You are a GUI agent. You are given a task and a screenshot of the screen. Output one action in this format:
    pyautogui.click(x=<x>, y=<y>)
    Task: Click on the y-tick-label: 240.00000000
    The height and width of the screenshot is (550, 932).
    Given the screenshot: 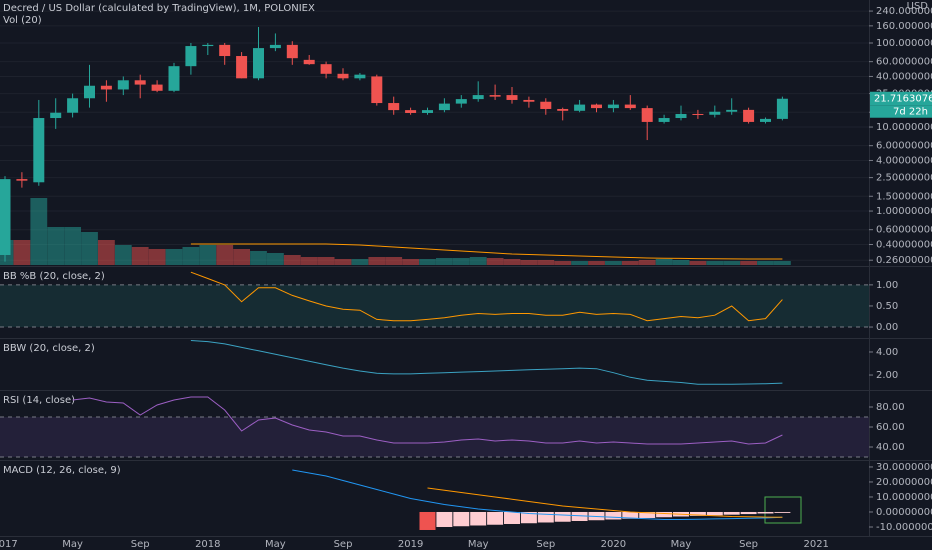 What is the action you would take?
    pyautogui.click(x=904, y=11)
    